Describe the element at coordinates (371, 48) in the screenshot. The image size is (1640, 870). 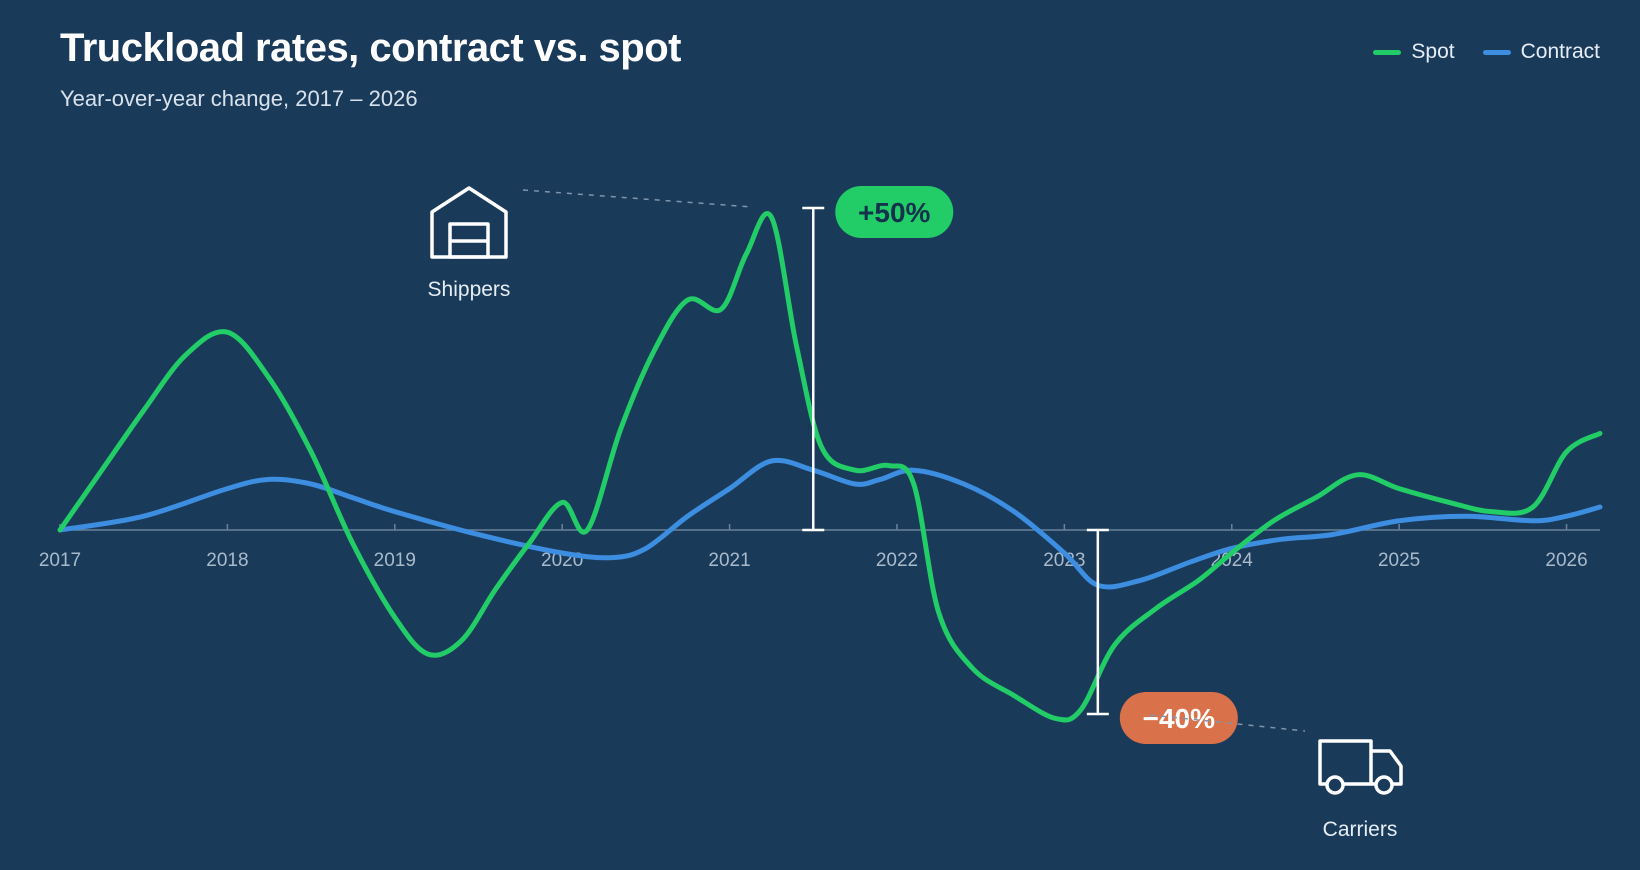
I see `chart-title: Truckload rates, contract vs. spot` at that location.